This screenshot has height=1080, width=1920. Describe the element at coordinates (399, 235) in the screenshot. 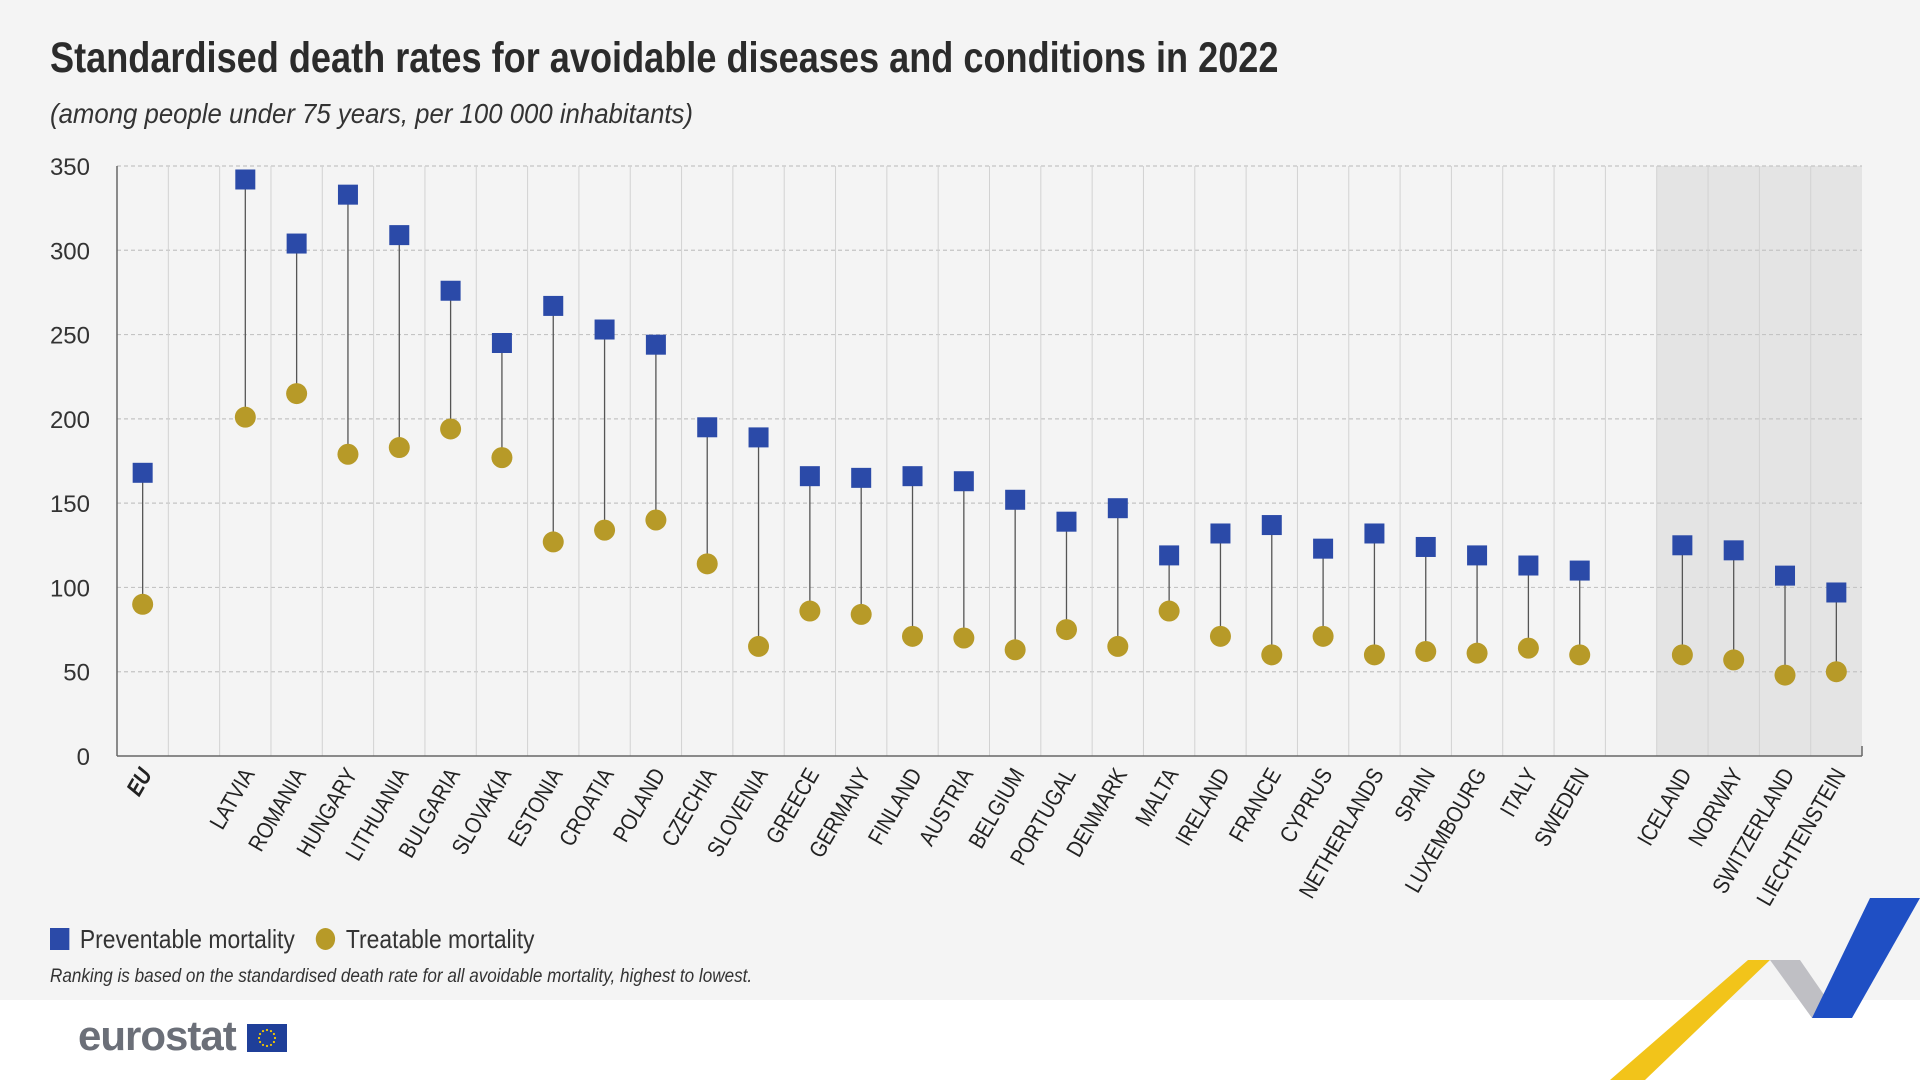

I see `preventable-marker-lithuania` at that location.